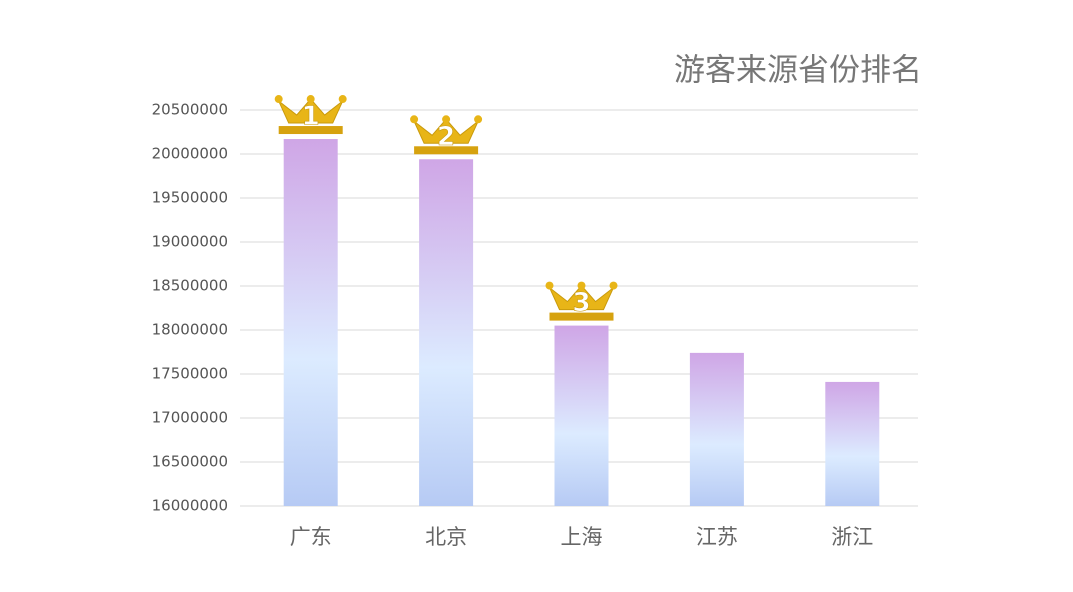 The height and width of the screenshot is (592, 1073). Describe the element at coordinates (446, 137) in the screenshot. I see `rank-label: 2` at that location.